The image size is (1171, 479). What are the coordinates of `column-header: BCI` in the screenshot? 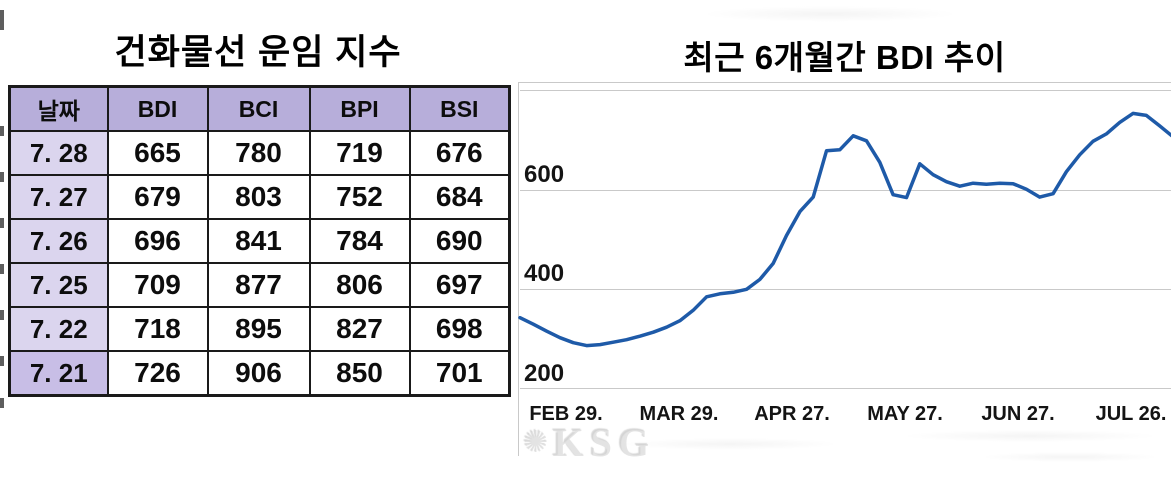 It's located at (258, 108).